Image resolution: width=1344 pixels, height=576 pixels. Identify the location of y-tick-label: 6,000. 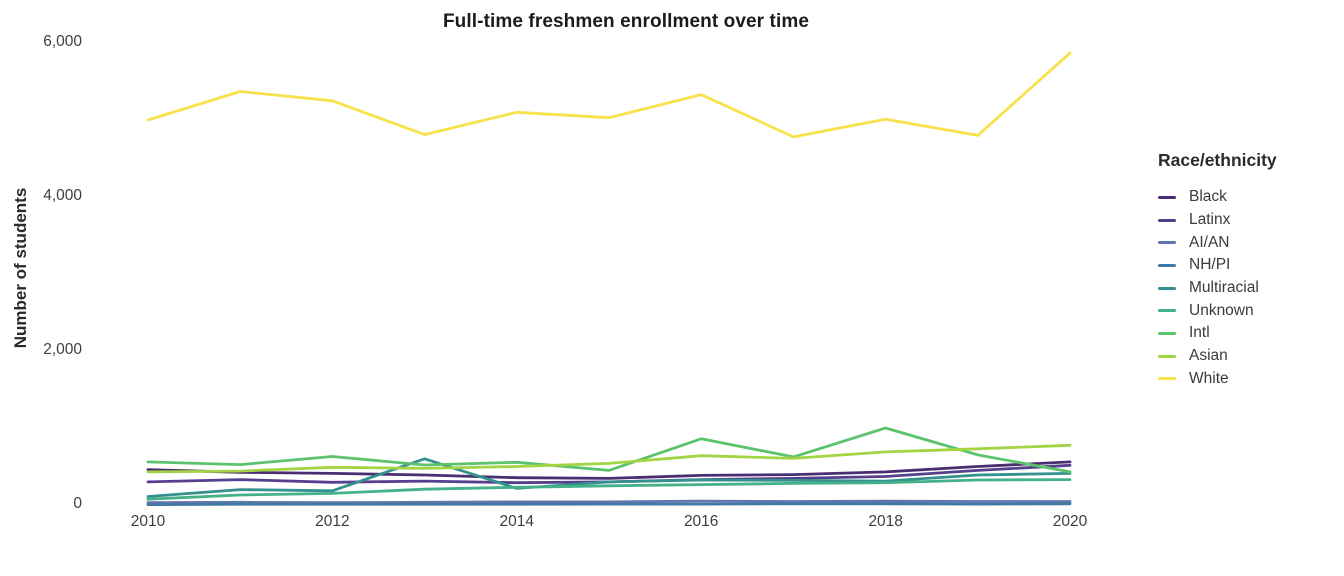
(62, 41).